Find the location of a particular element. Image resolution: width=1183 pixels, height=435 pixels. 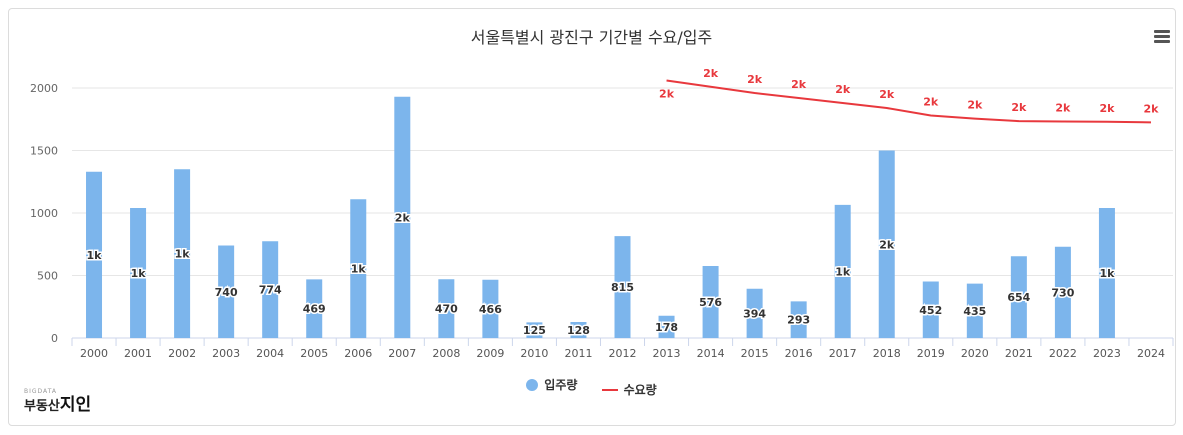

y-tick-label: 2000 is located at coordinates (44, 88).